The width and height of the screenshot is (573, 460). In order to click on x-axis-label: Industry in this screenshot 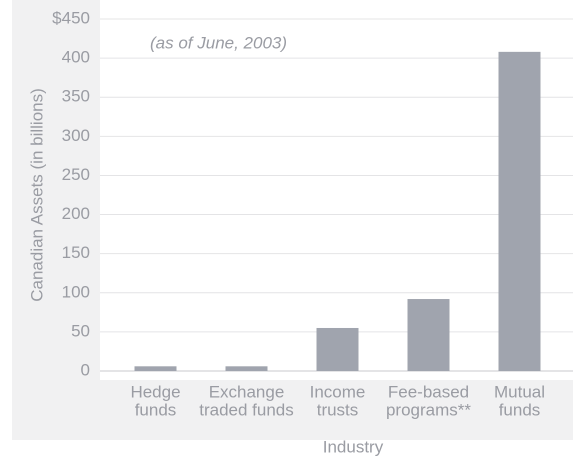, I will do `click(353, 446)`.